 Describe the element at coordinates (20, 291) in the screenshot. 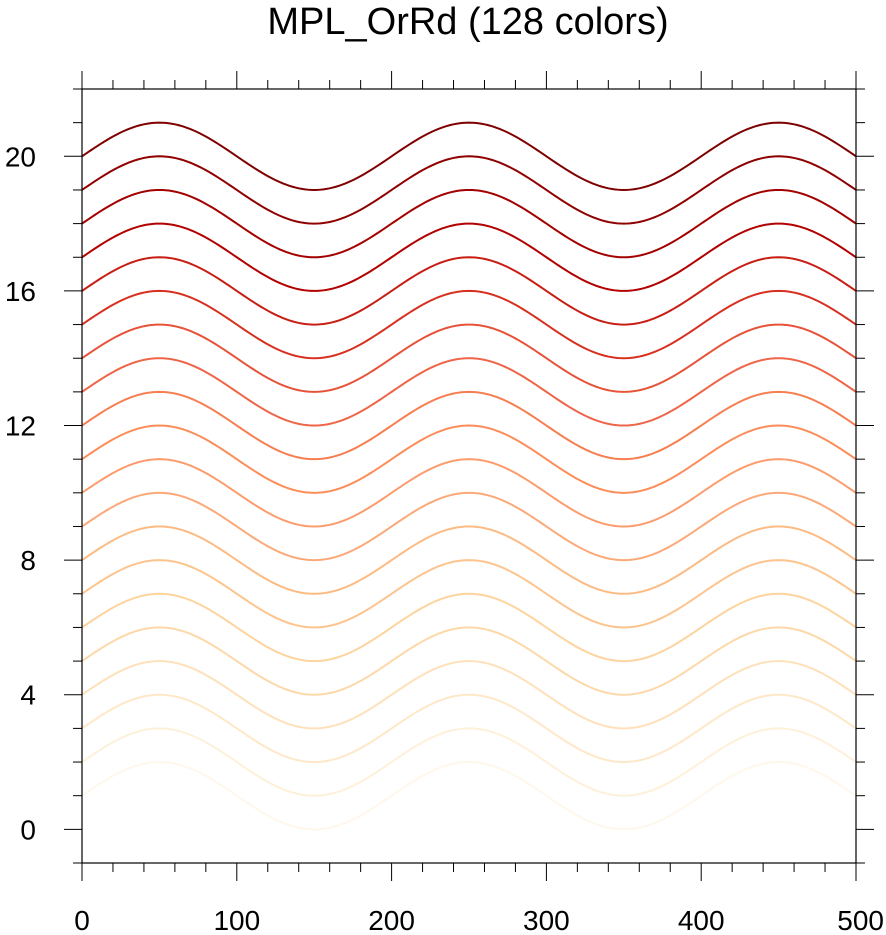

I see `y-tick-label: 16` at that location.